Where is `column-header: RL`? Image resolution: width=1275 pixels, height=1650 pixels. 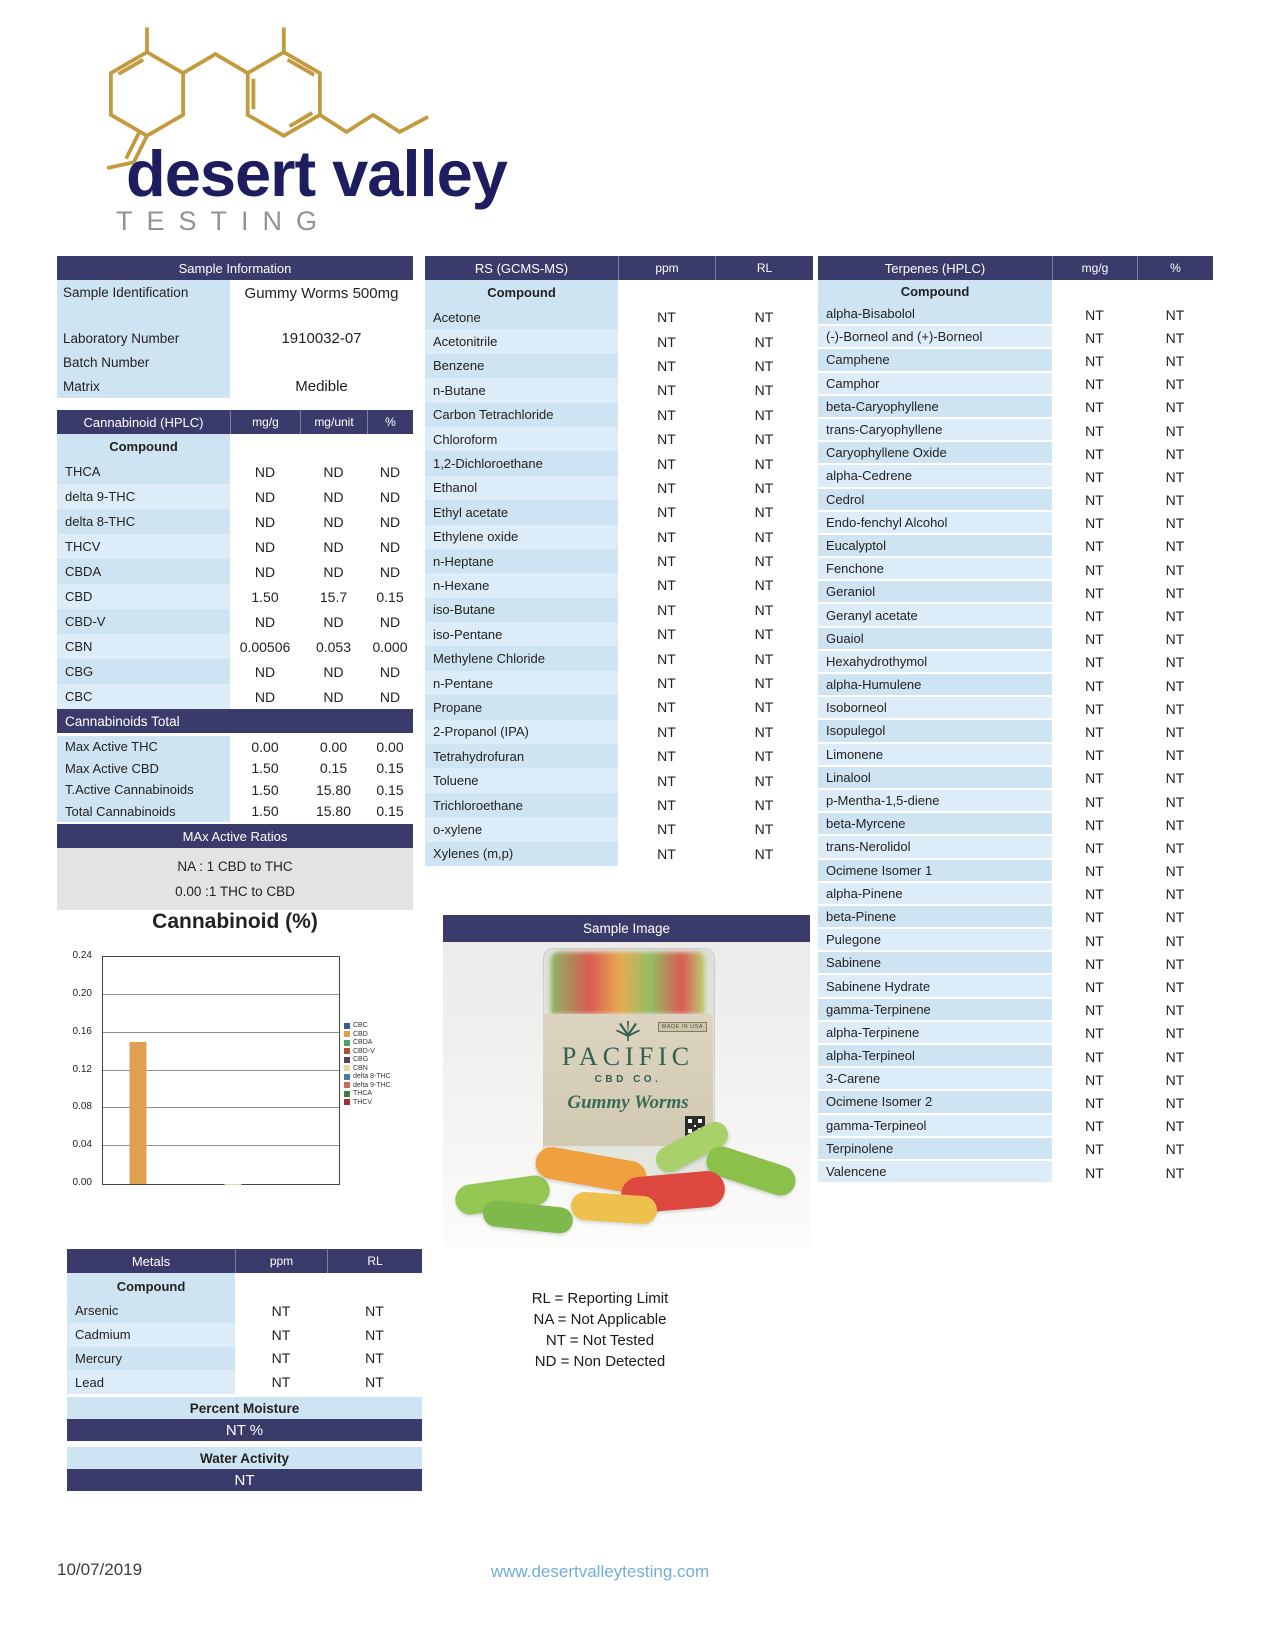 column-header: RL is located at coordinates (374, 1261).